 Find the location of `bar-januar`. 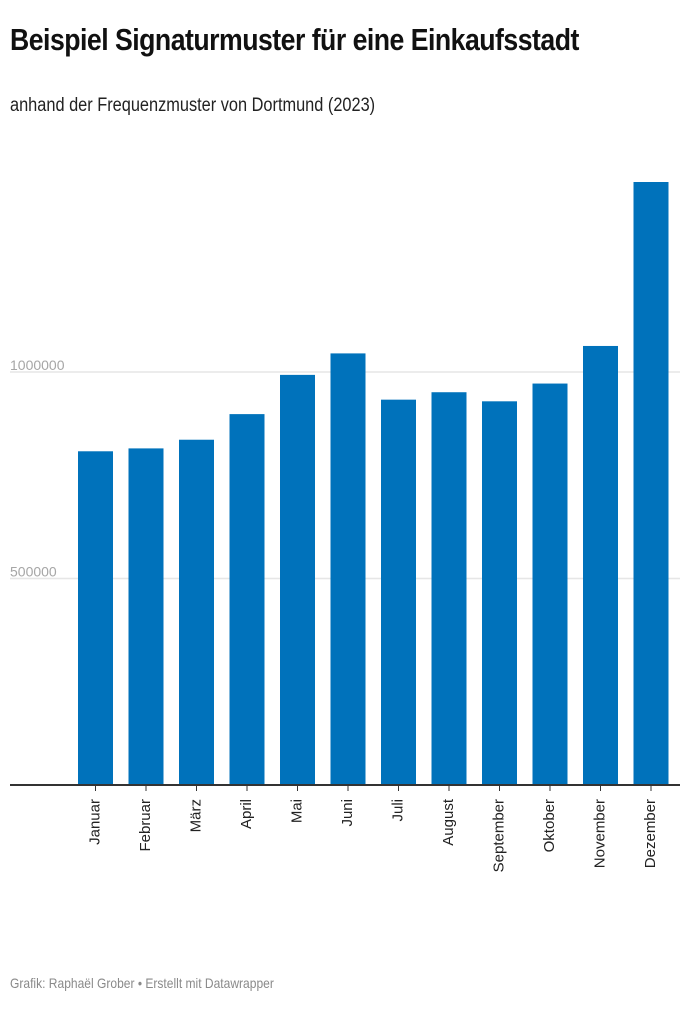

bar-januar is located at coordinates (95, 618).